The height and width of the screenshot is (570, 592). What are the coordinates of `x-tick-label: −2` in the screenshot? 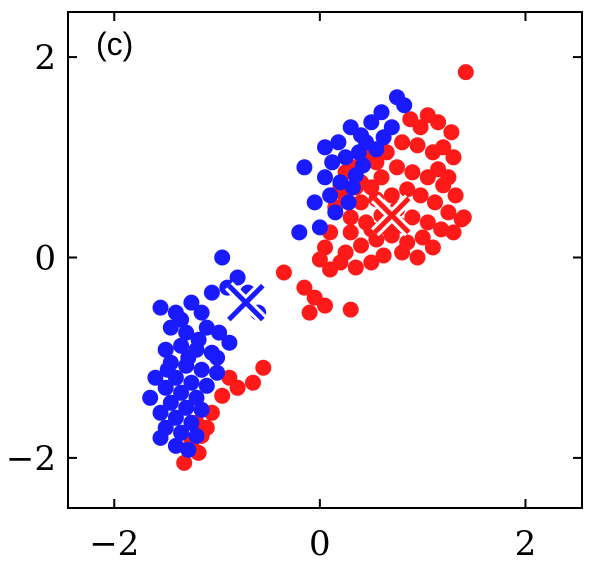 It's located at (114, 544).